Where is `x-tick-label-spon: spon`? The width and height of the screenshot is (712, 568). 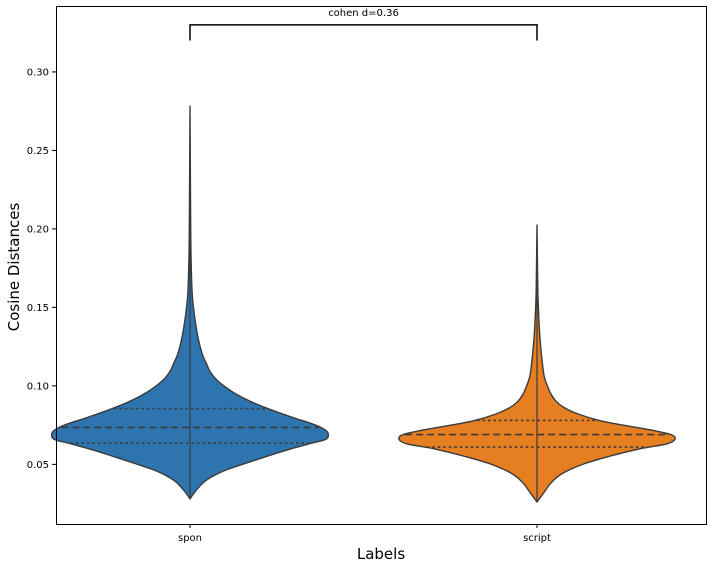
x-tick-label-spon: spon is located at coordinates (190, 538).